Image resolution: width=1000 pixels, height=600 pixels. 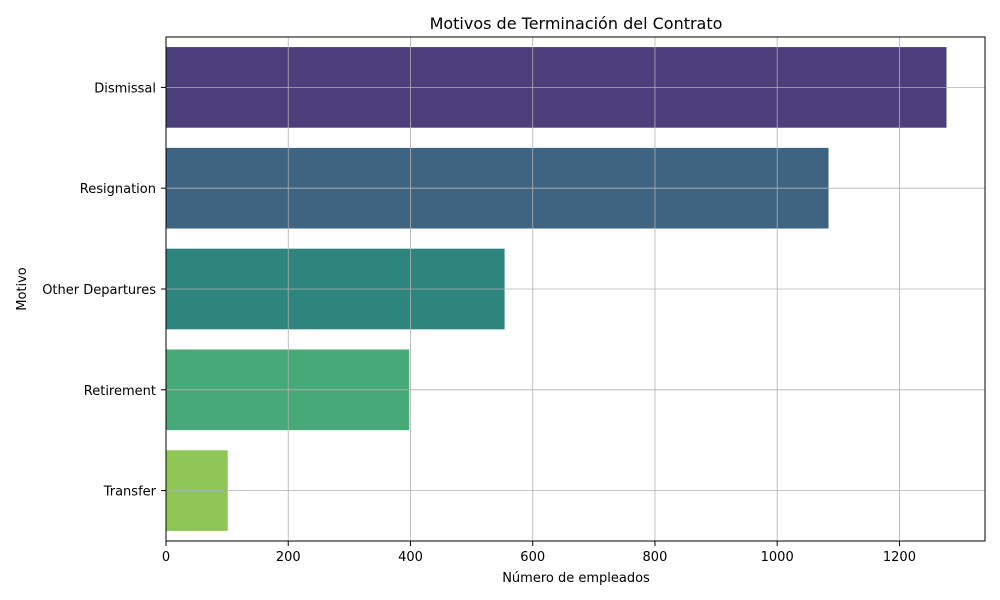 I want to click on x-tick-label: 200, so click(x=288, y=557).